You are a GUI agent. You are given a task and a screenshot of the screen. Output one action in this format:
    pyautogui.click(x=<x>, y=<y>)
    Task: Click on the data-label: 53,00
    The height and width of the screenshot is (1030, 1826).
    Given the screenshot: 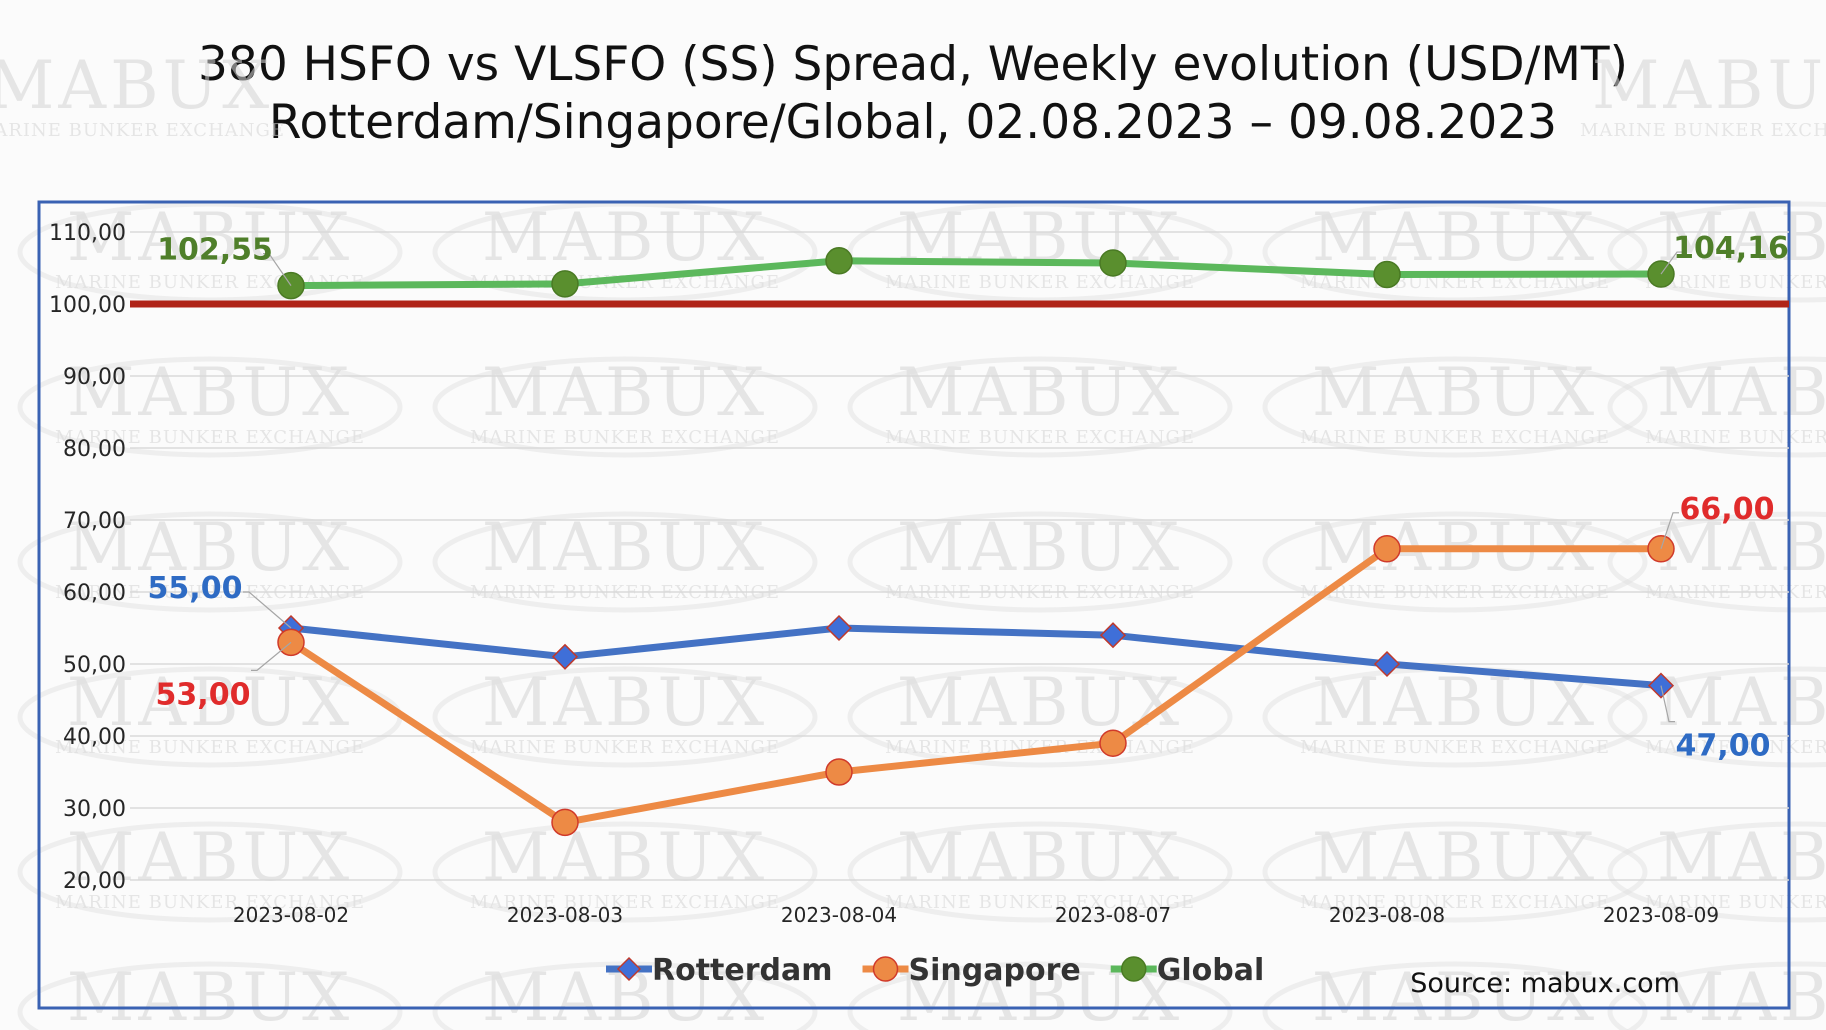 What is the action you would take?
    pyautogui.click(x=203, y=694)
    